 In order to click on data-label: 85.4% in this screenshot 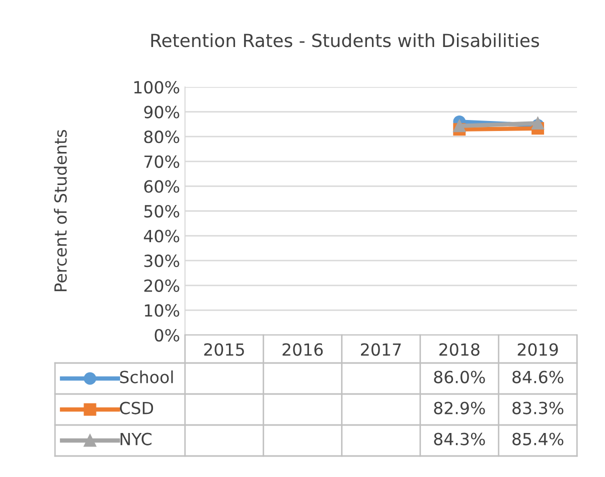, I will do `click(538, 439)`.